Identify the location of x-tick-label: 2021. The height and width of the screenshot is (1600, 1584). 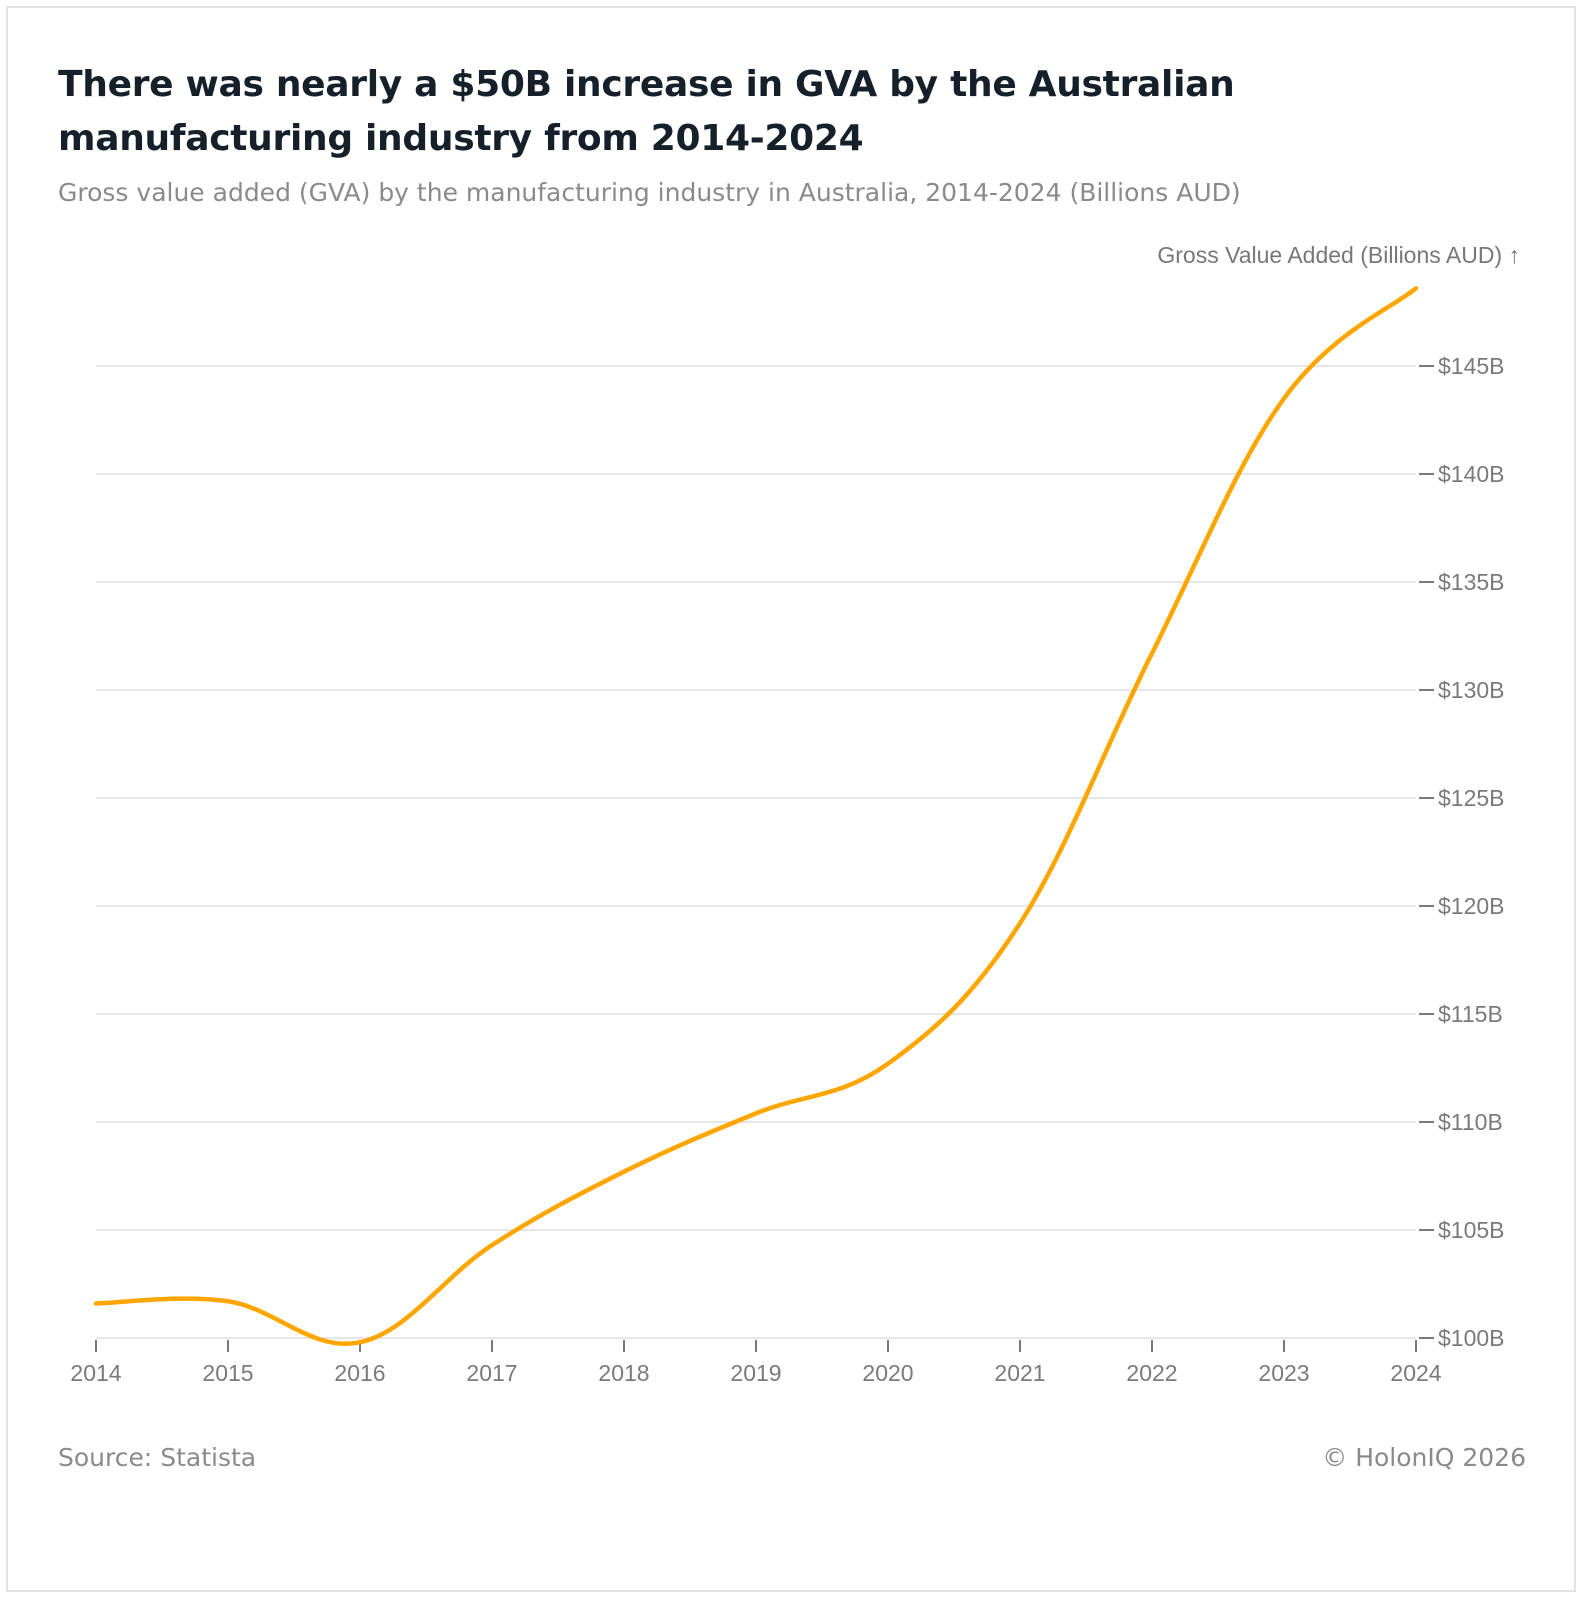
(1019, 1373).